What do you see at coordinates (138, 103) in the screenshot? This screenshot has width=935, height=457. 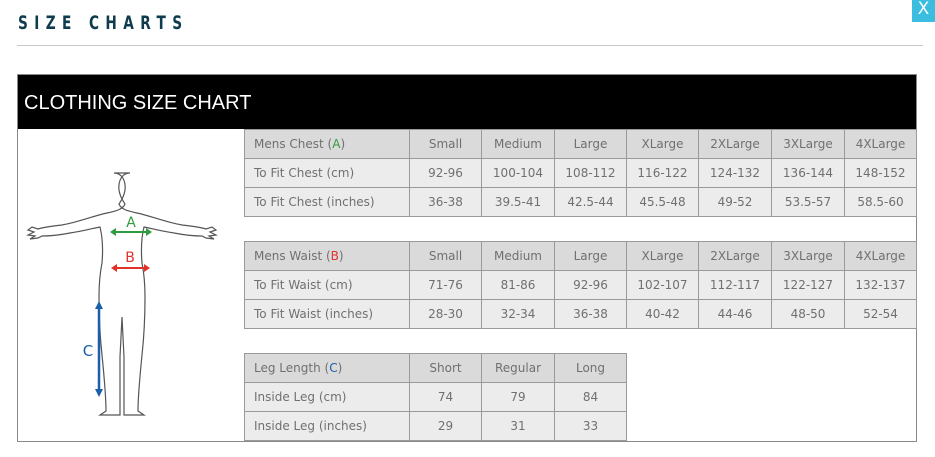 I see `chart-title: CLOTHING SIZE CHART` at bounding box center [138, 103].